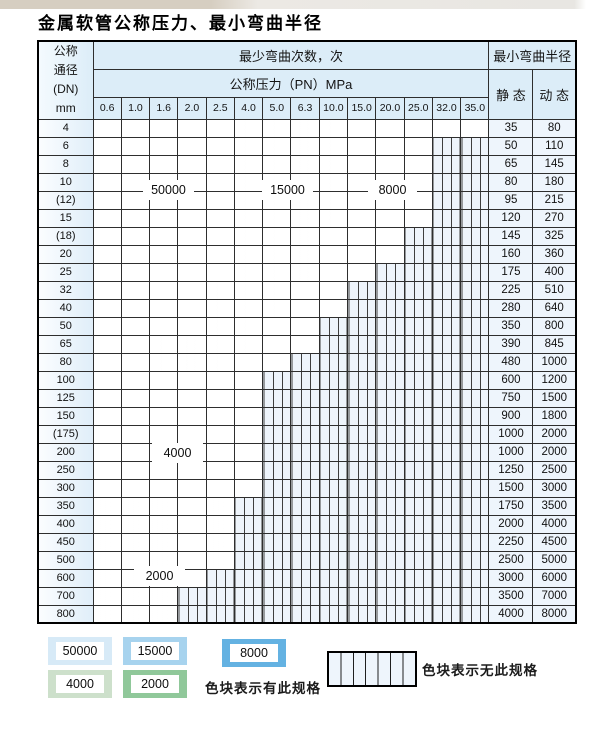 Image resolution: width=600 pixels, height=743 pixels. What do you see at coordinates (307, 452) in the screenshot?
I see `table-row: 200 1000 2000` at bounding box center [307, 452].